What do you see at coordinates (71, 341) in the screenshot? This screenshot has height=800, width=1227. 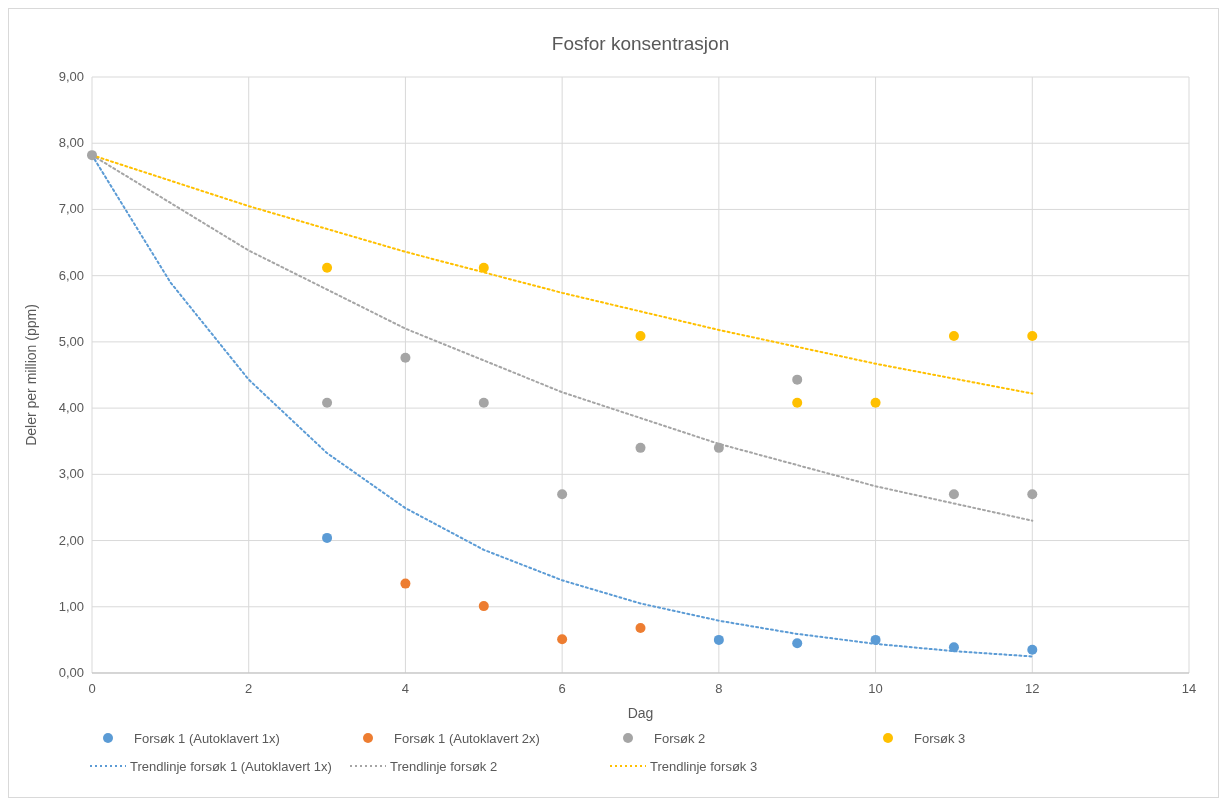 I see `y-tick-label: 5,00` at bounding box center [71, 341].